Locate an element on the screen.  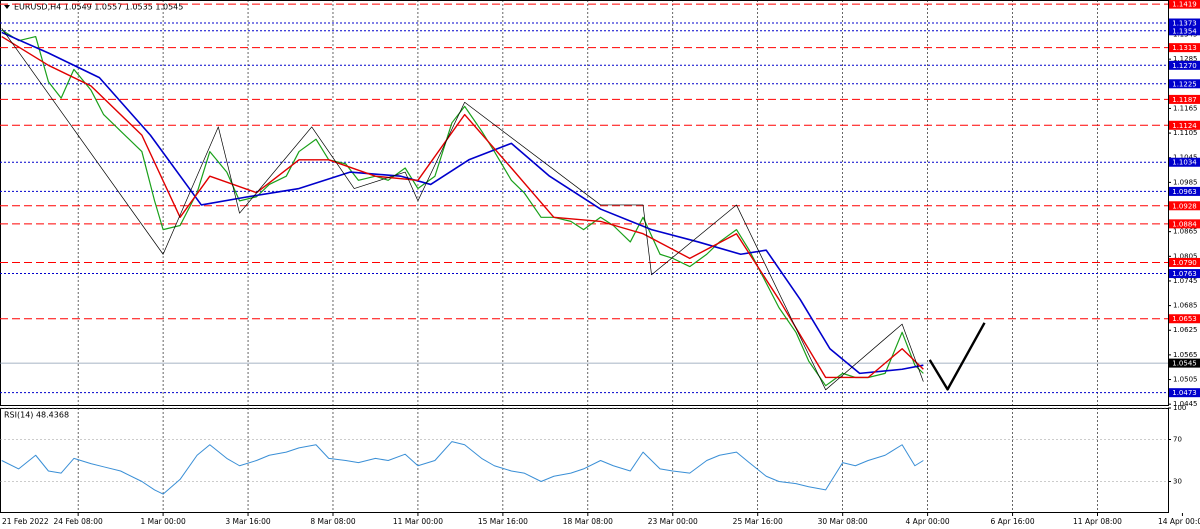
y-tick-label: 1.0625 is located at coordinates (1185, 330).